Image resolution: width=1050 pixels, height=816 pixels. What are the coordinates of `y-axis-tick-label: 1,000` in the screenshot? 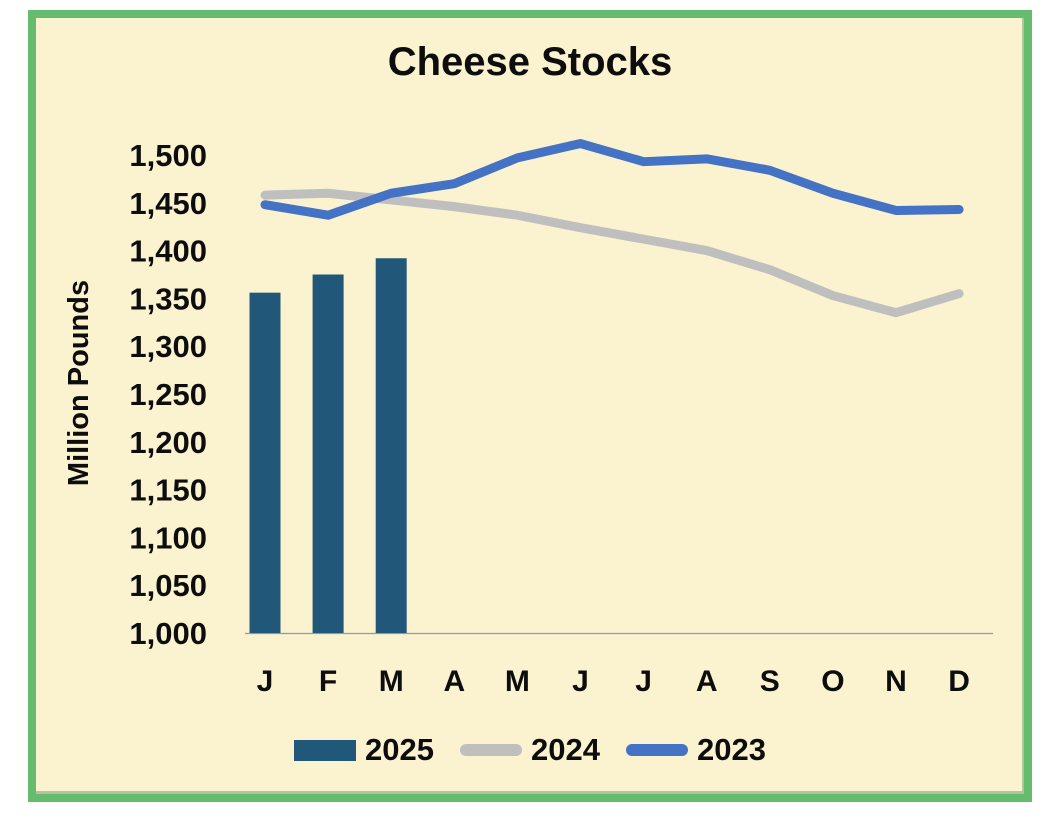 It's located at (168, 633).